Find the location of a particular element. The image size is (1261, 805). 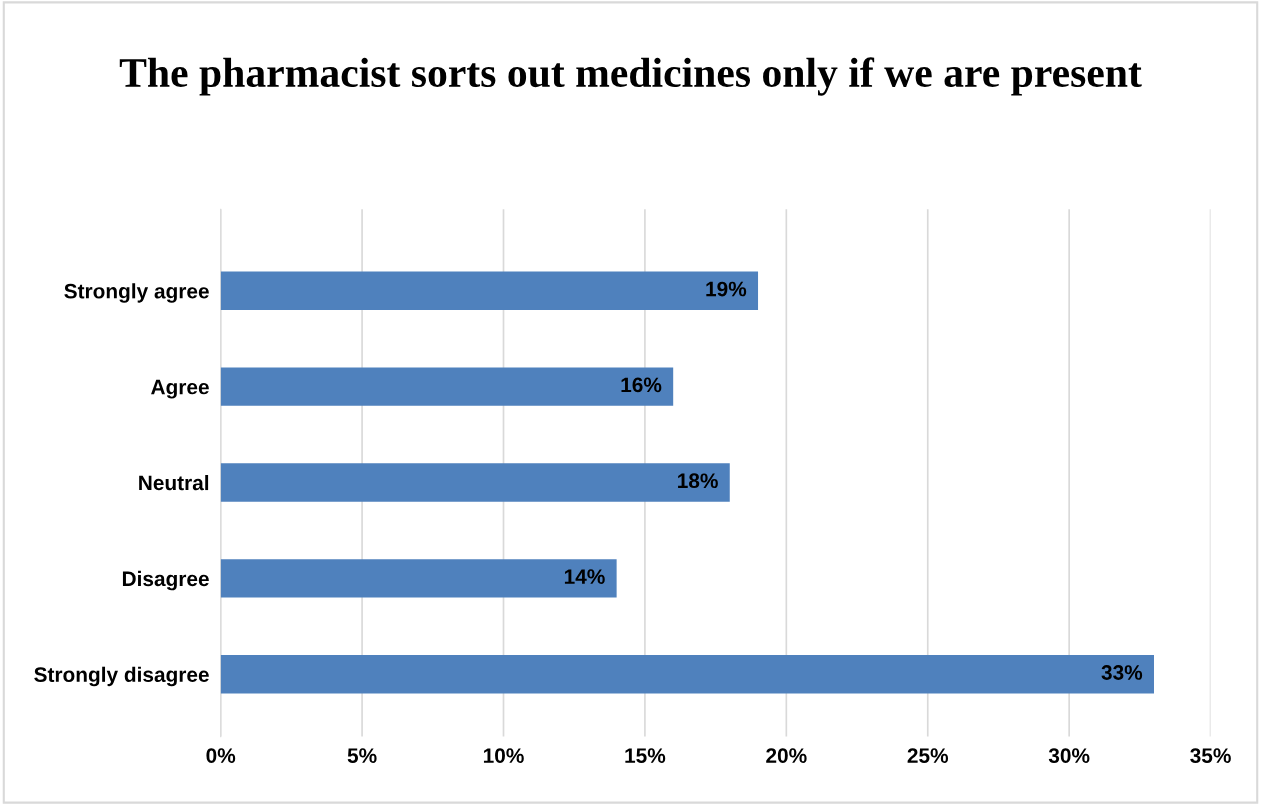

data-label: 19% is located at coordinates (726, 289).